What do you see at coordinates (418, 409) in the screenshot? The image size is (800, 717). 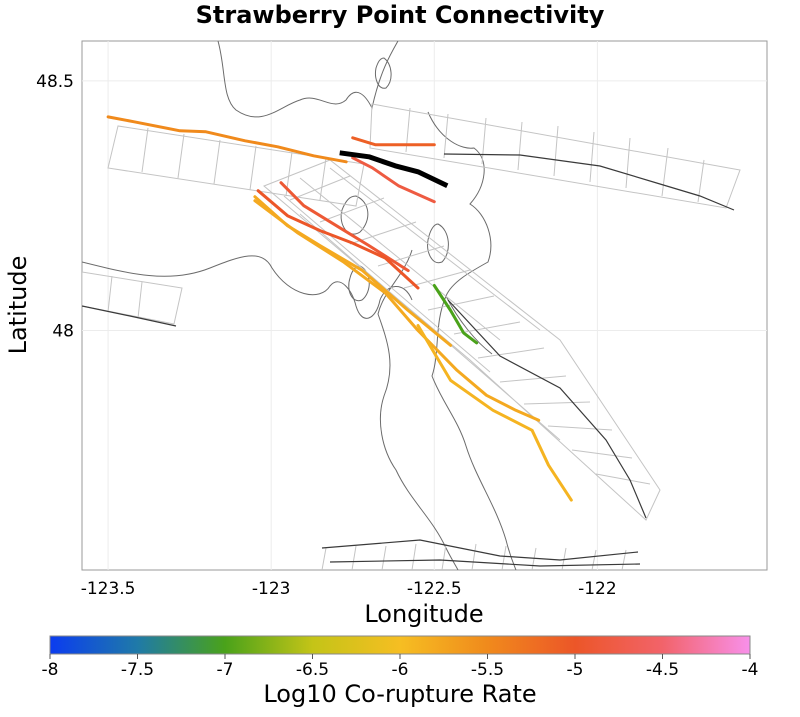 I see `coastline-puget-west` at bounding box center [418, 409].